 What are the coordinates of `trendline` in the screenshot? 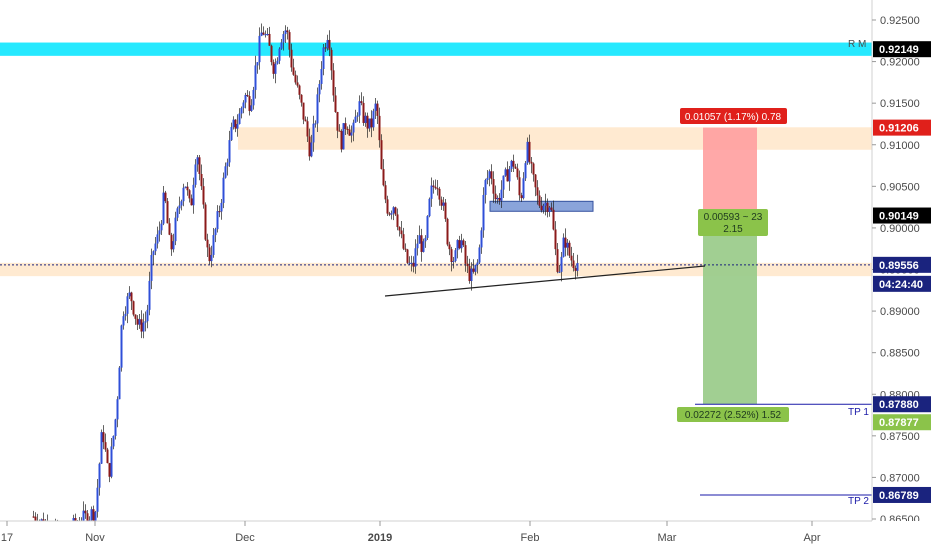 It's located at (545, 281).